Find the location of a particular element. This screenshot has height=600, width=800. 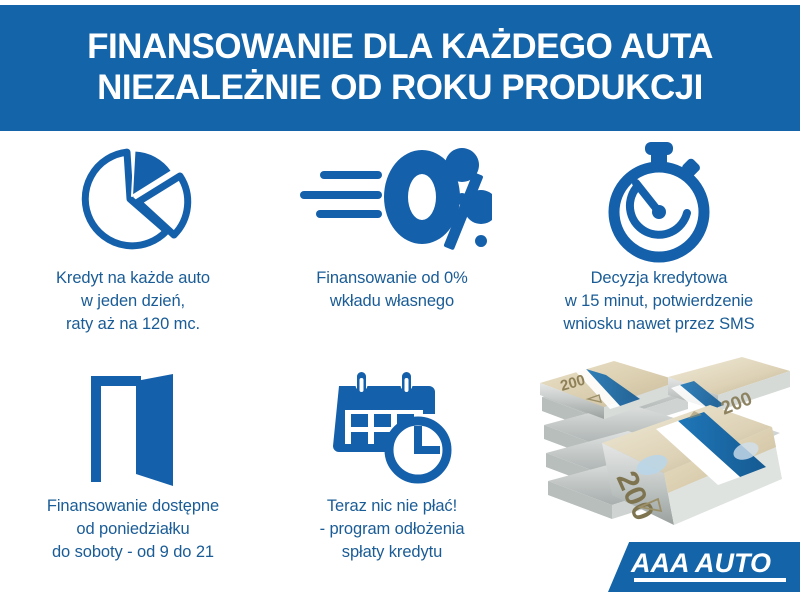

svg-text: 200 is located at coordinates (572, 383).